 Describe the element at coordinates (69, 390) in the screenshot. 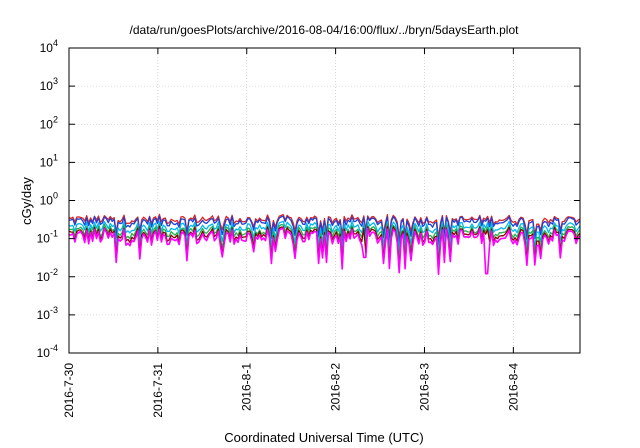

I see `x-tick-label: 2016-7-30` at that location.